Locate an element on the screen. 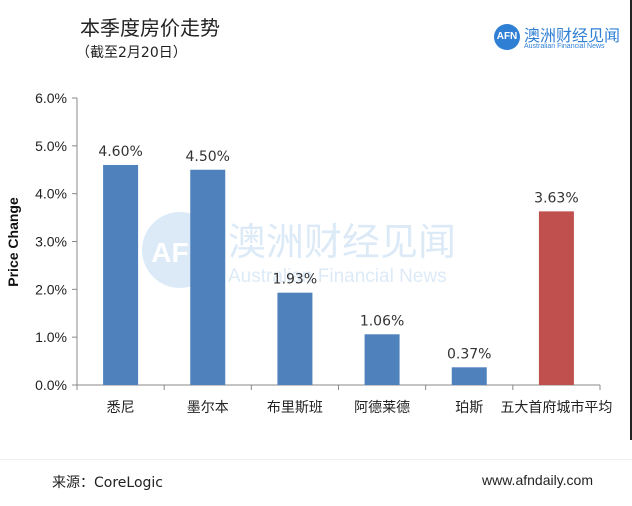 Image resolution: width=632 pixels, height=506 pixels. x-axis: 悉尼 墨尔本 布里斯班 阿德莱德 珀斯 五大首府城市平均 is located at coordinates (344, 400).